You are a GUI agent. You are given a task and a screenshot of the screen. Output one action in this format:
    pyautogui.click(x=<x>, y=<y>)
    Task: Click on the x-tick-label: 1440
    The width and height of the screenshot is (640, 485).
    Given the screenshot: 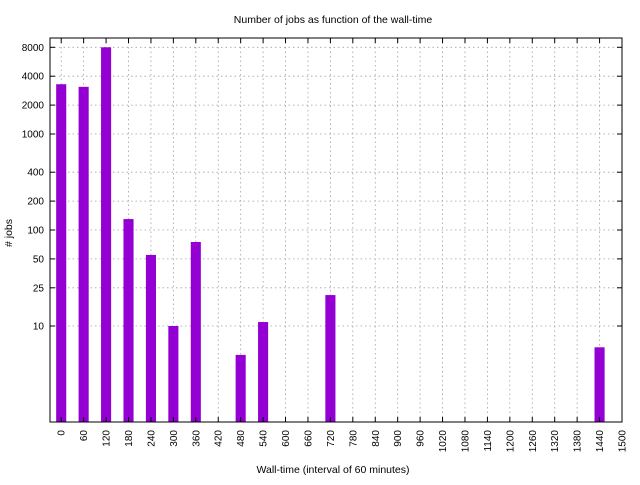 What is the action you would take?
    pyautogui.click(x=600, y=441)
    